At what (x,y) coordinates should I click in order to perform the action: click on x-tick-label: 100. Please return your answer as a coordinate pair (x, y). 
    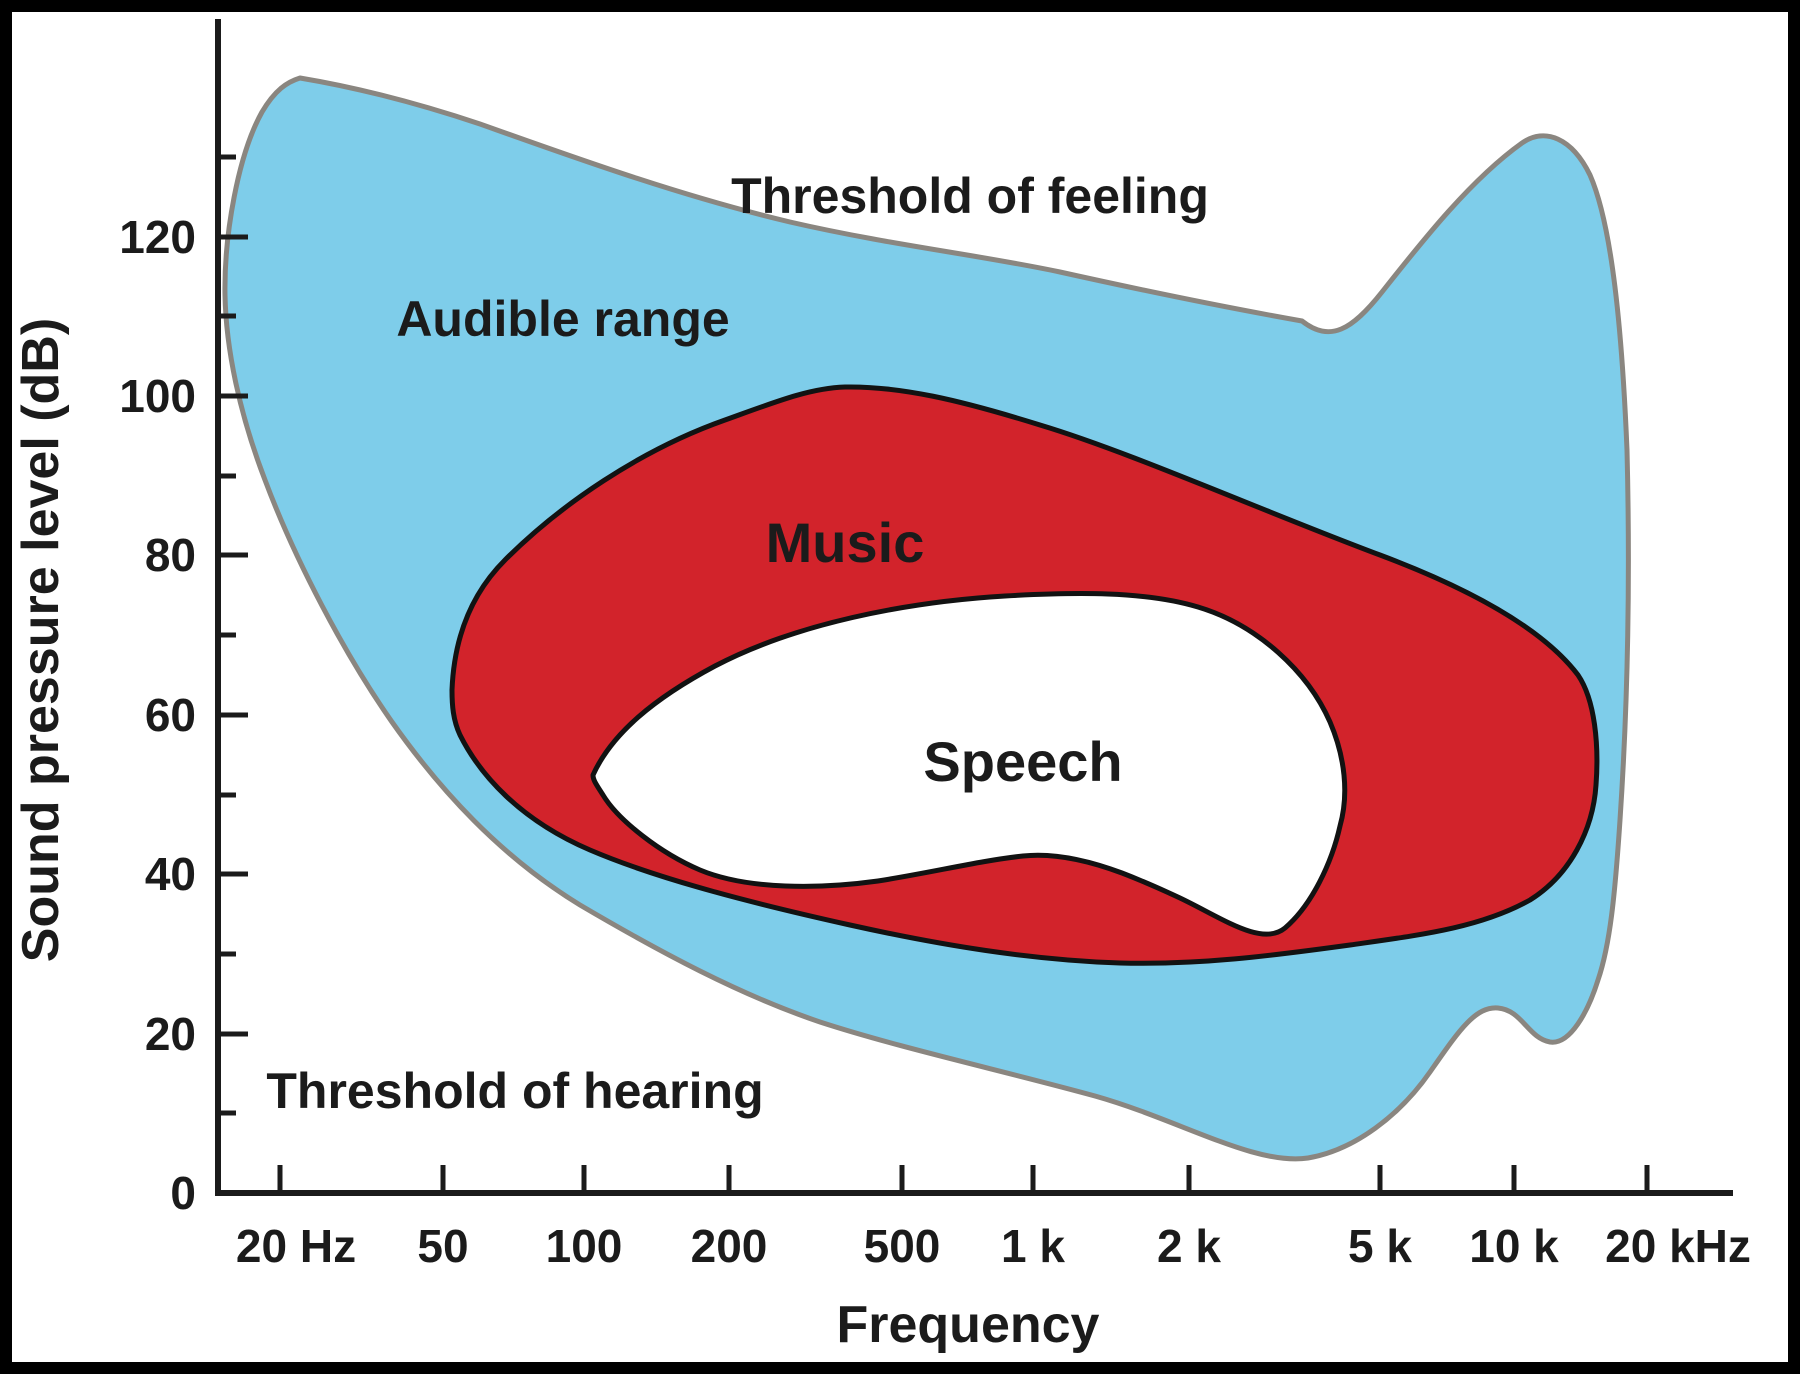
    Looking at the image, I should click on (584, 1246).